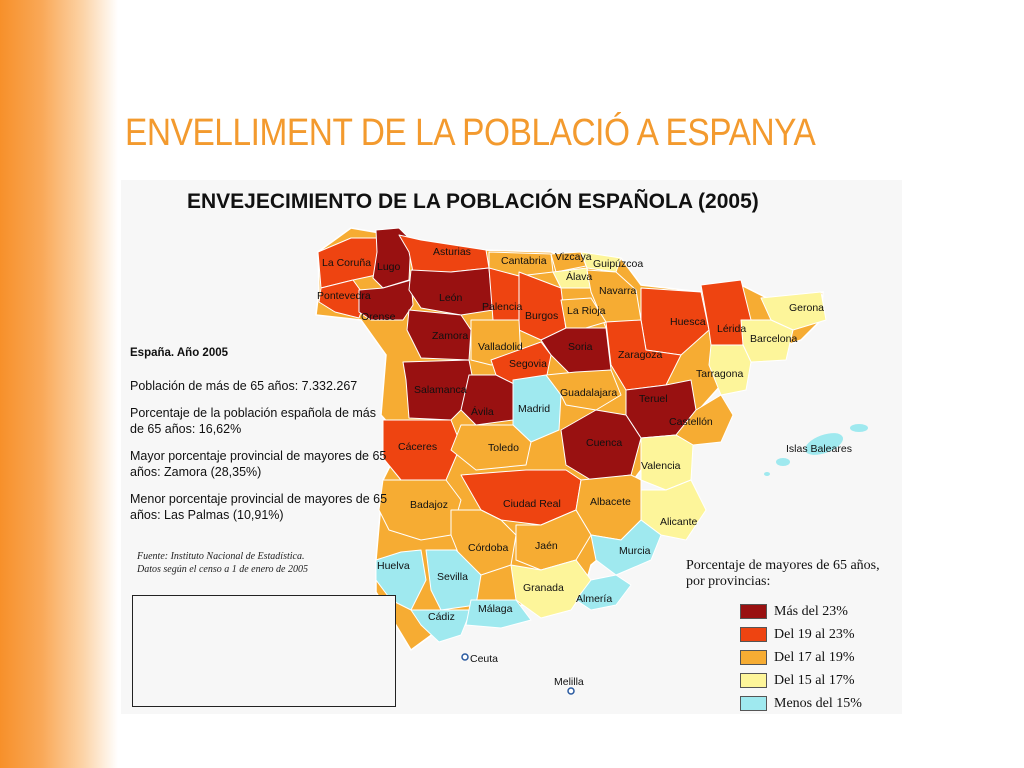 The width and height of the screenshot is (1024, 768). What do you see at coordinates (393, 566) in the screenshot?
I see `province-label: Huelva` at bounding box center [393, 566].